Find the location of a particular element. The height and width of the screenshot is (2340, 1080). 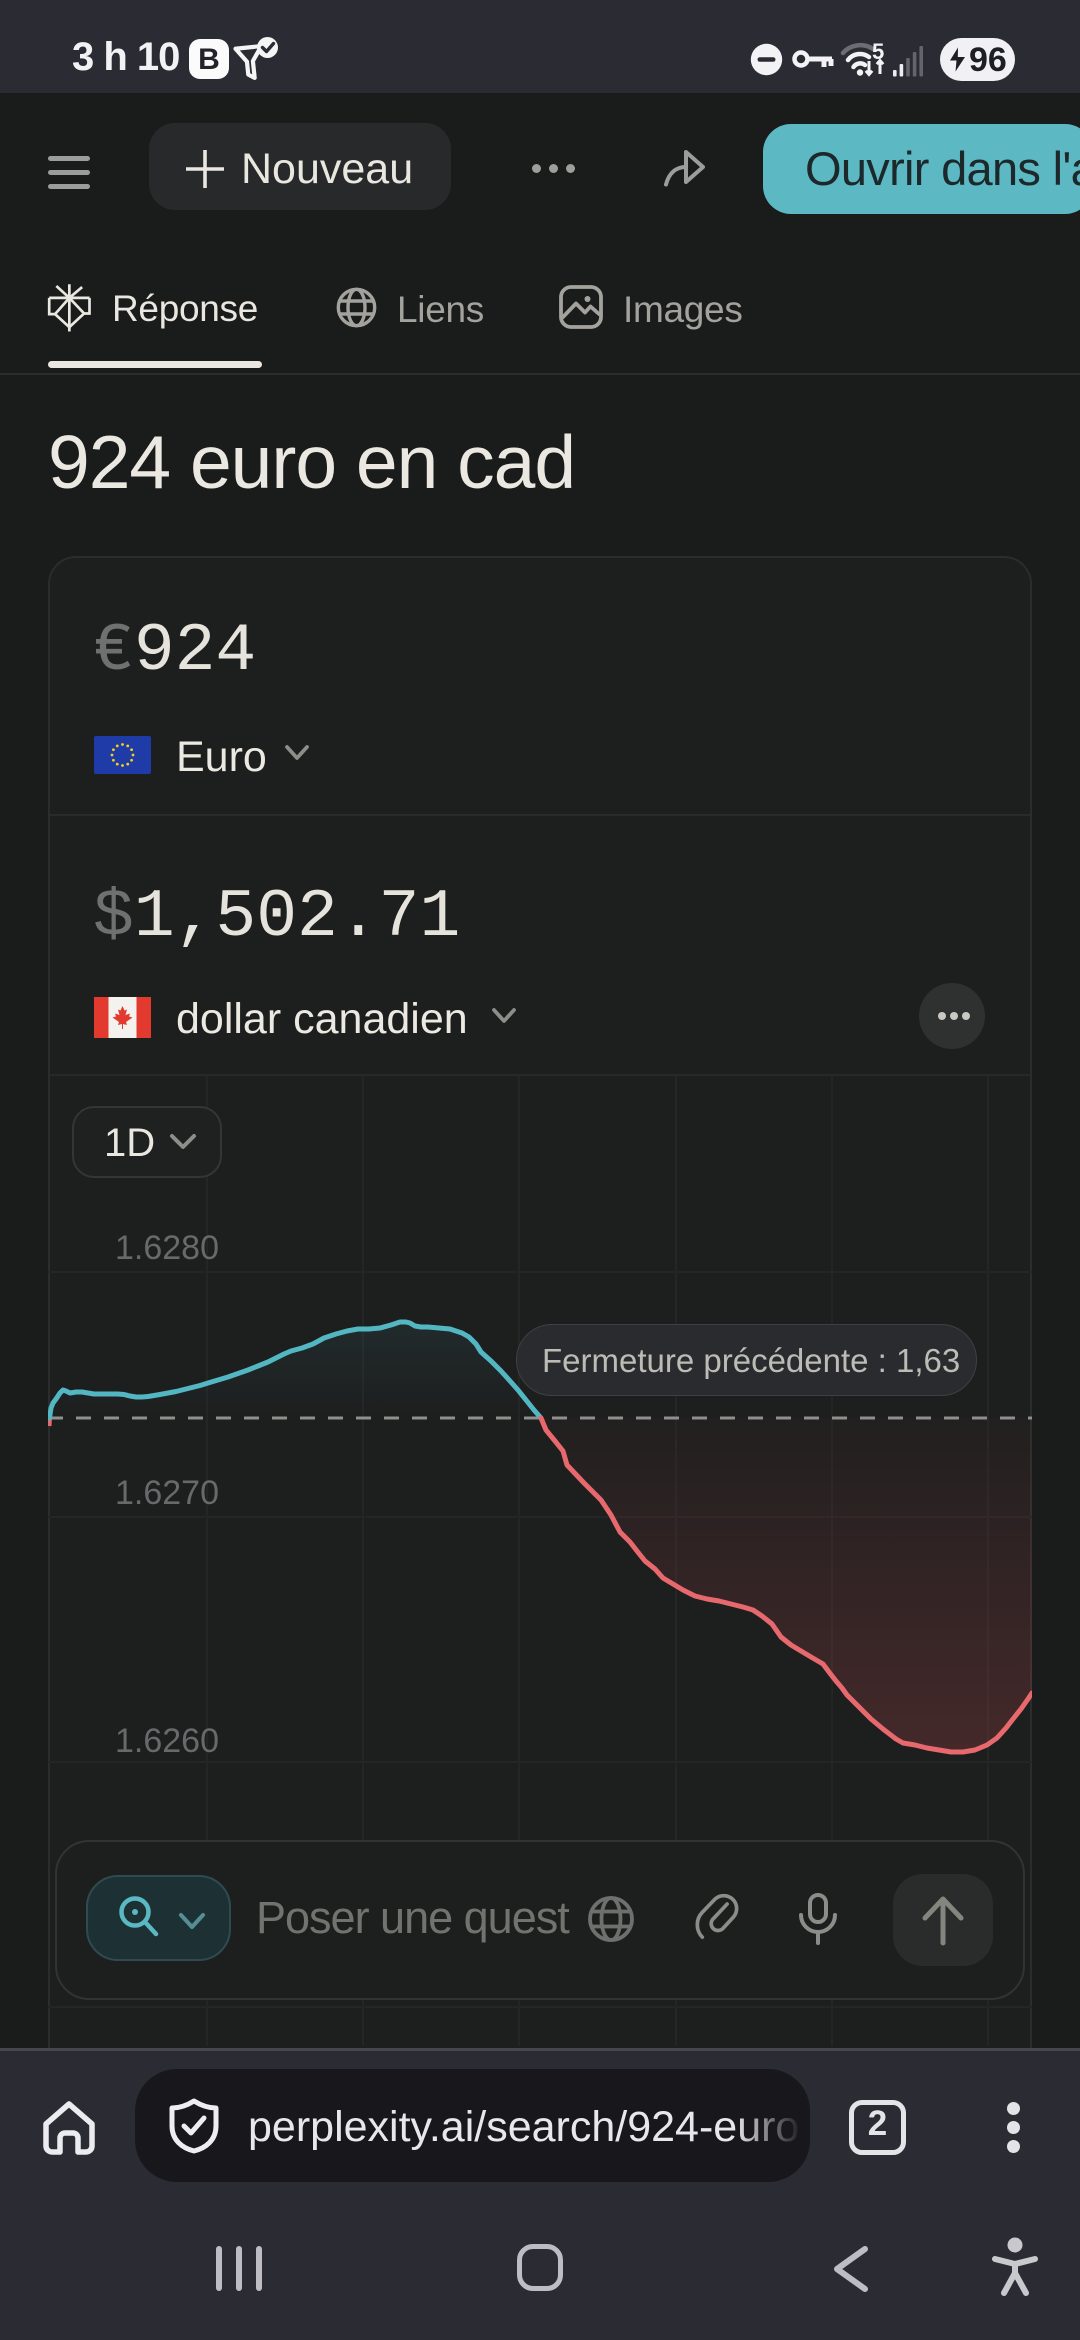

svg-text: 5 is located at coordinates (878, 51).